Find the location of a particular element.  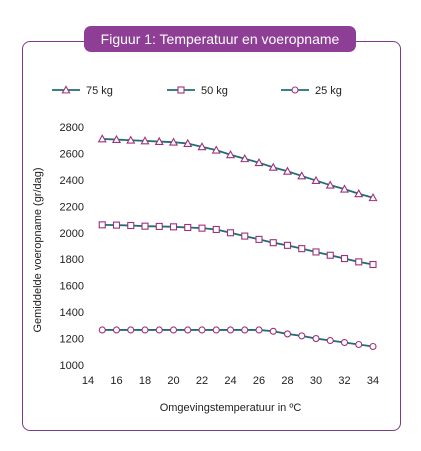

x-tick-label: 18 is located at coordinates (145, 381).